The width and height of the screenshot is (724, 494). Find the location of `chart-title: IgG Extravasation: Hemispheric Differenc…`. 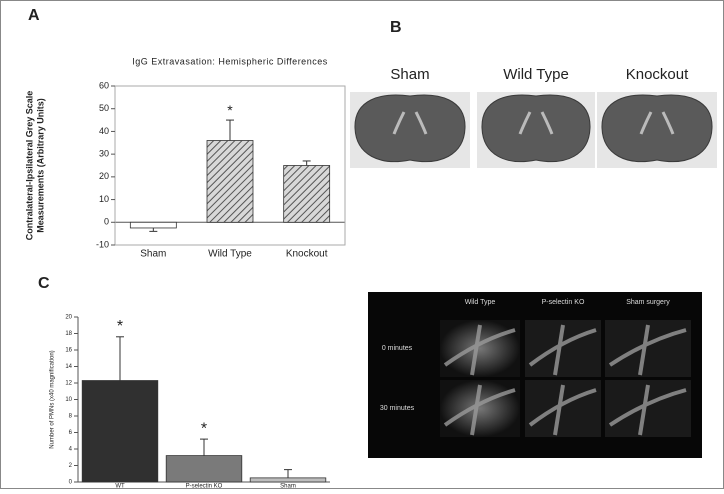

chart-title: IgG Extravasation: Hemispheric Differenc… is located at coordinates (229, 61).